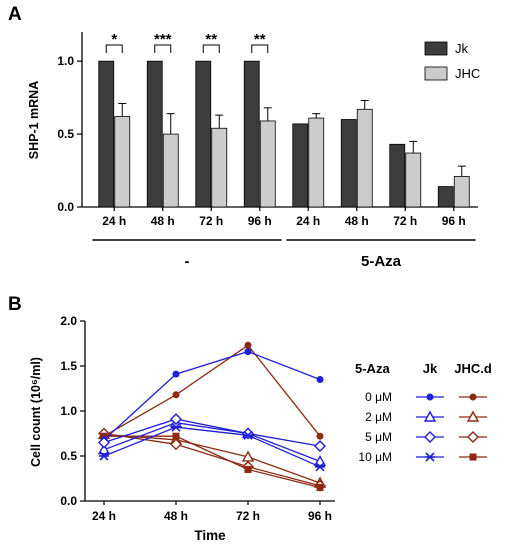 The height and width of the screenshot is (550, 508). What do you see at coordinates (210, 535) in the screenshot?
I see `x-axis-label: Time` at bounding box center [210, 535].